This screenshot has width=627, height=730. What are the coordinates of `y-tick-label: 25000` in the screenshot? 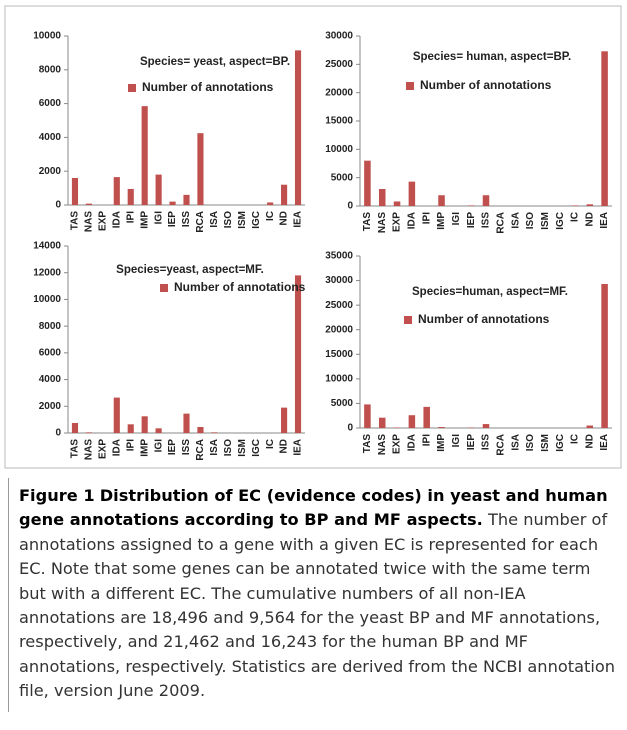 It's located at (339, 64).